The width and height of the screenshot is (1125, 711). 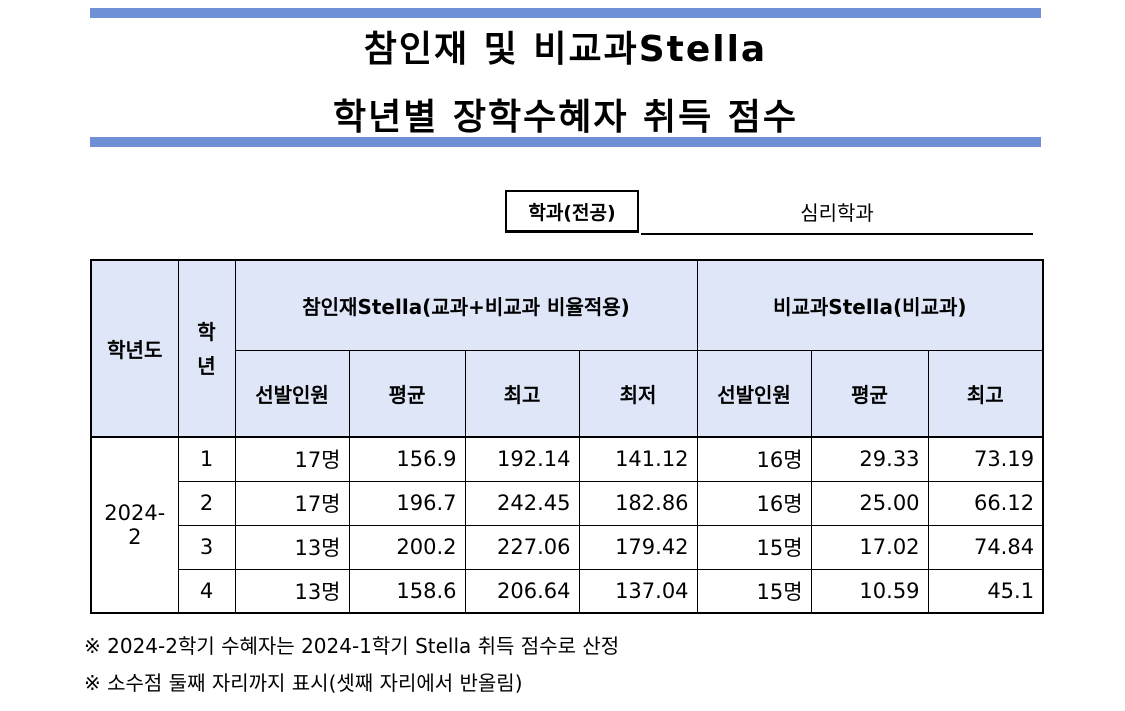 I want to click on note: ※ 소수점 둘째 자리까지 표시(셋째 자리에서 반올림), so click(x=303, y=683).